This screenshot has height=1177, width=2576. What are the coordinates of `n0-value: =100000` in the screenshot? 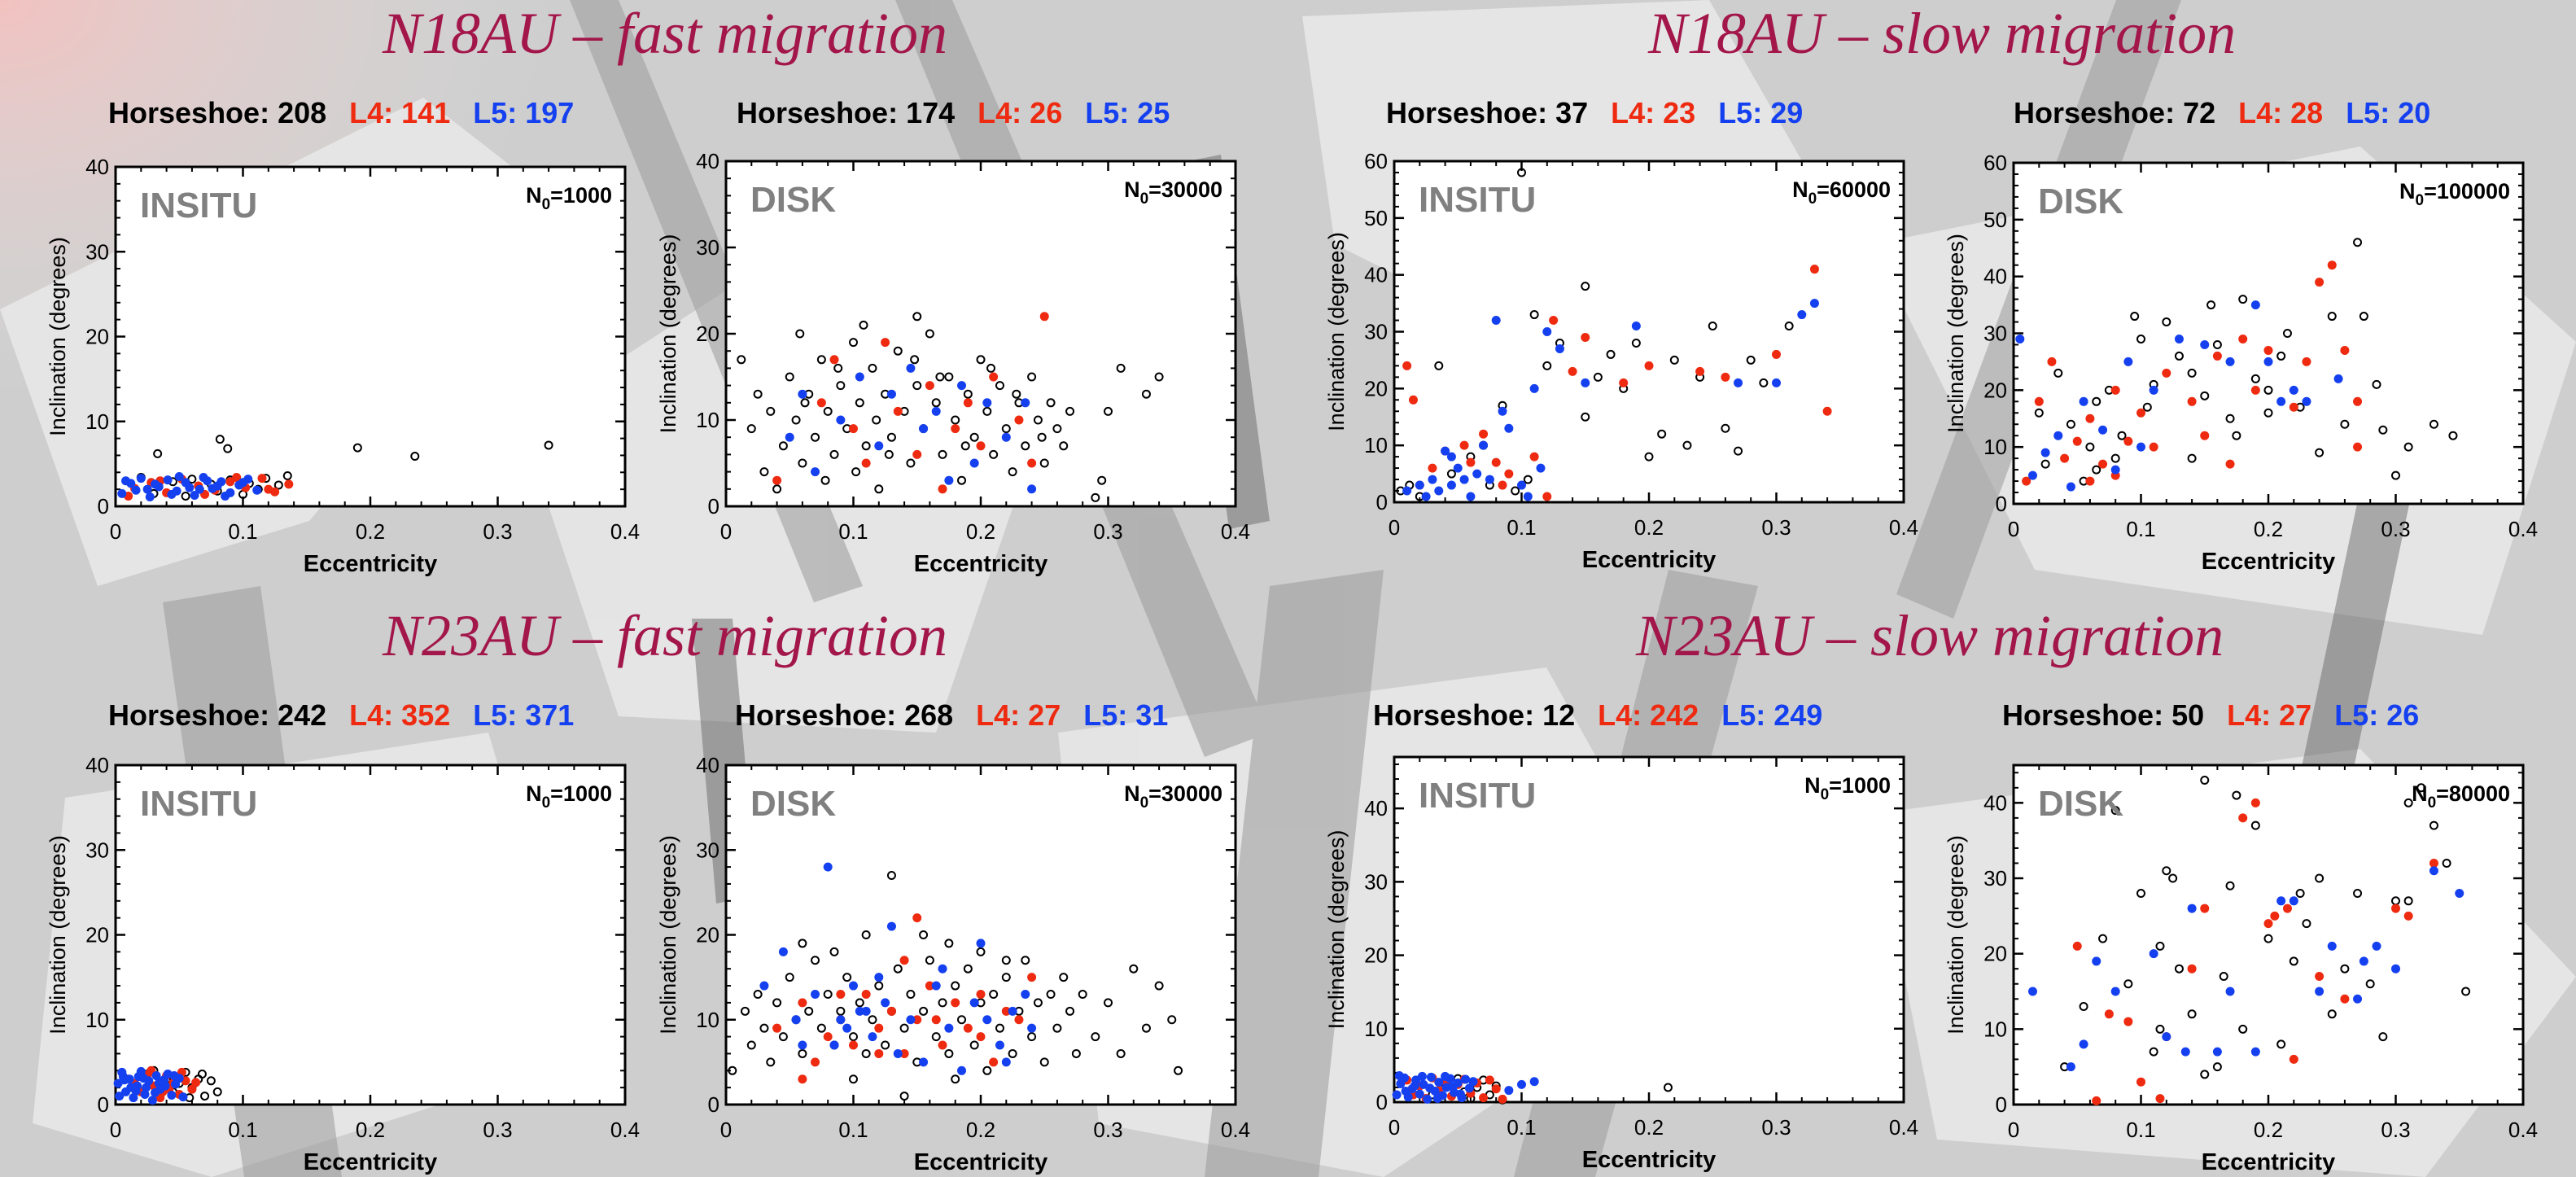 It's located at (2467, 191).